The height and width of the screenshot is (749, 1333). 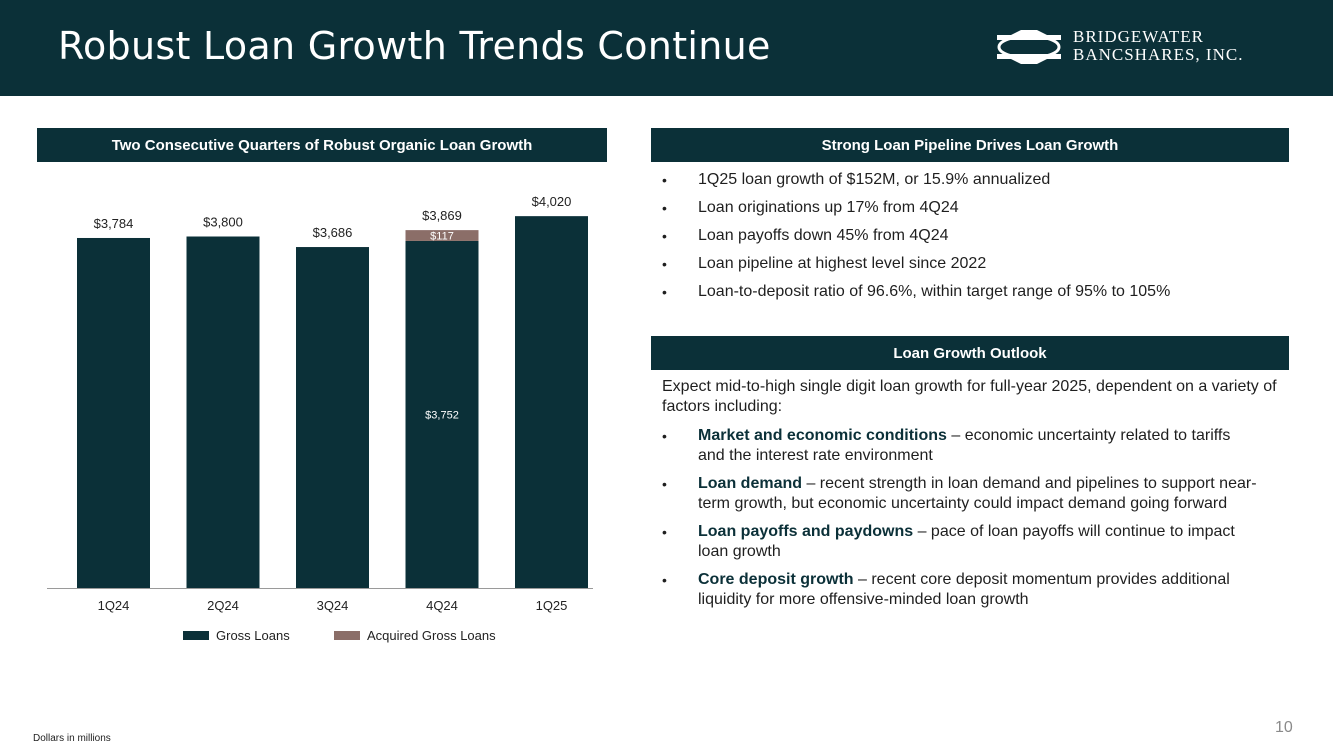 What do you see at coordinates (806, 531) in the screenshot?
I see `factor-title: Loan payoffs and paydowns` at bounding box center [806, 531].